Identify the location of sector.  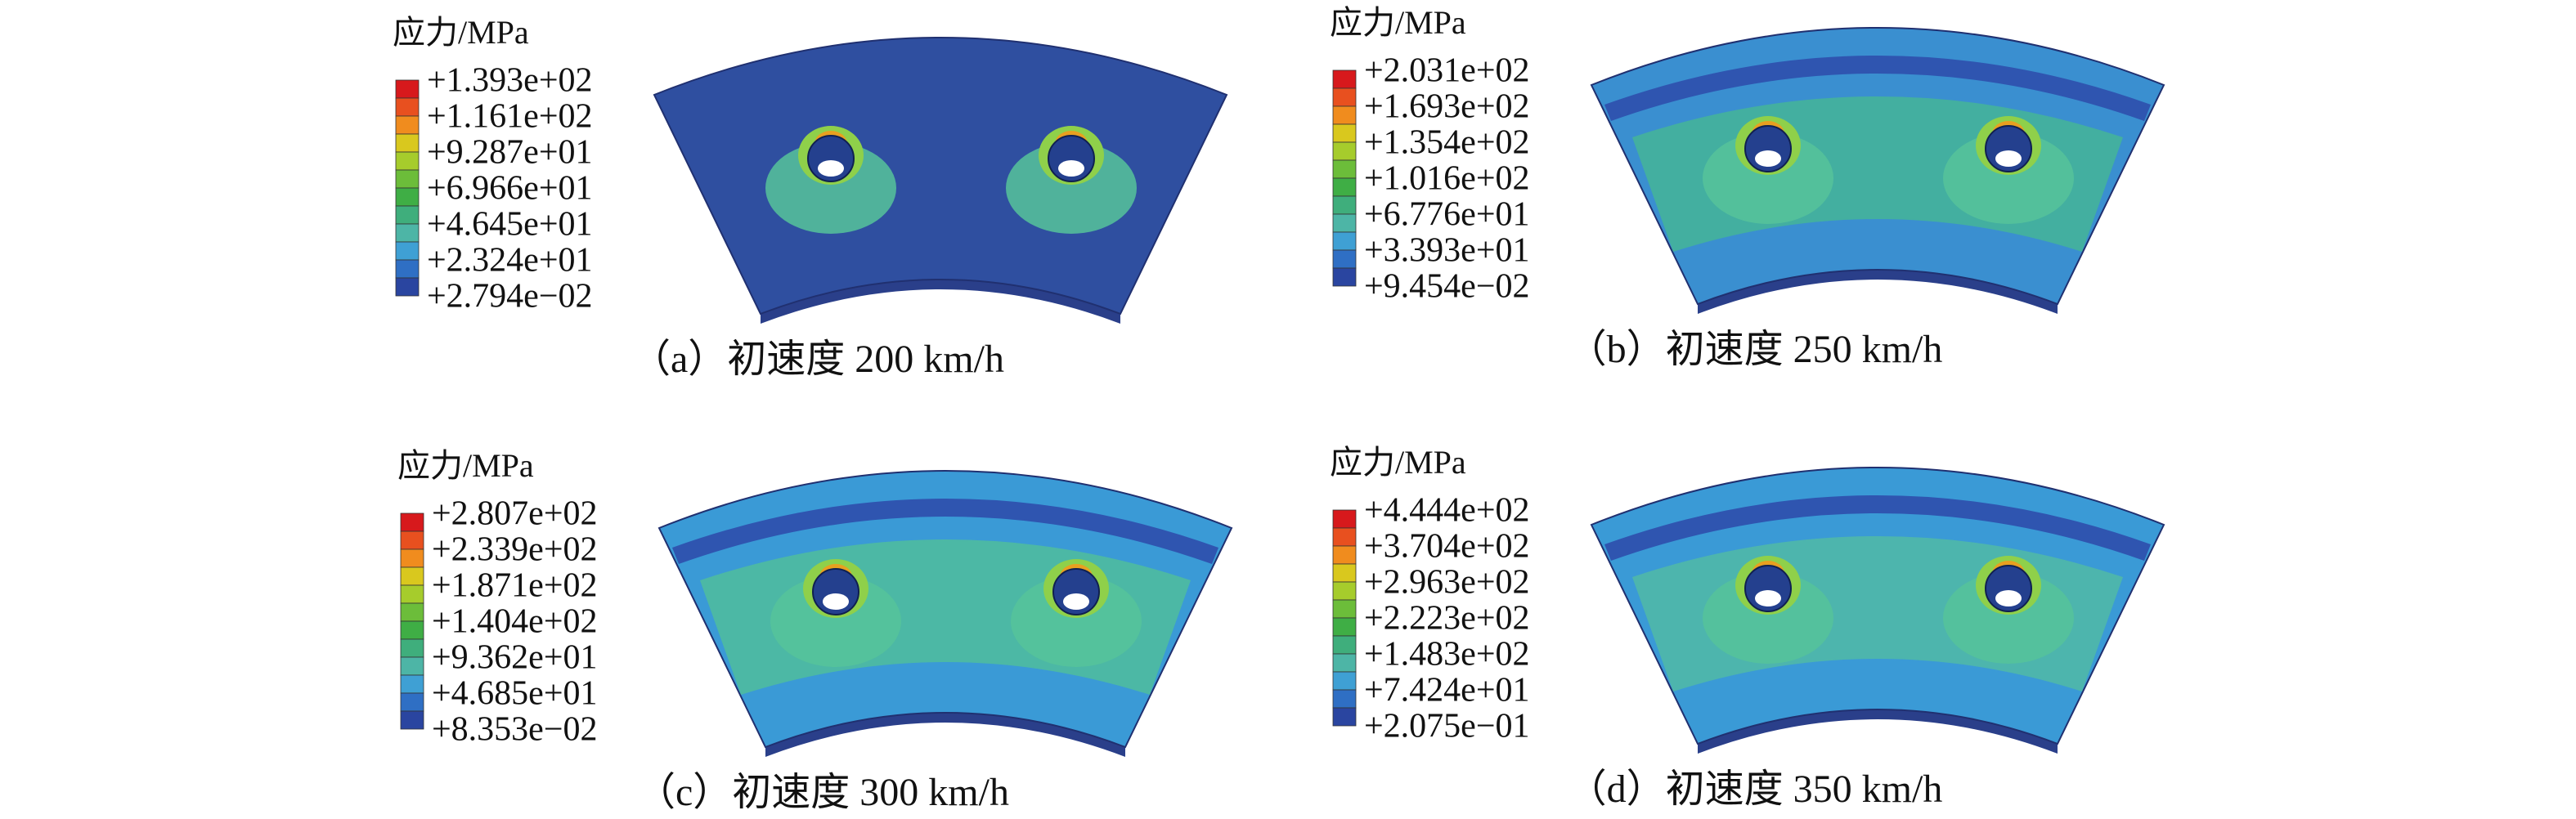
(941, 176).